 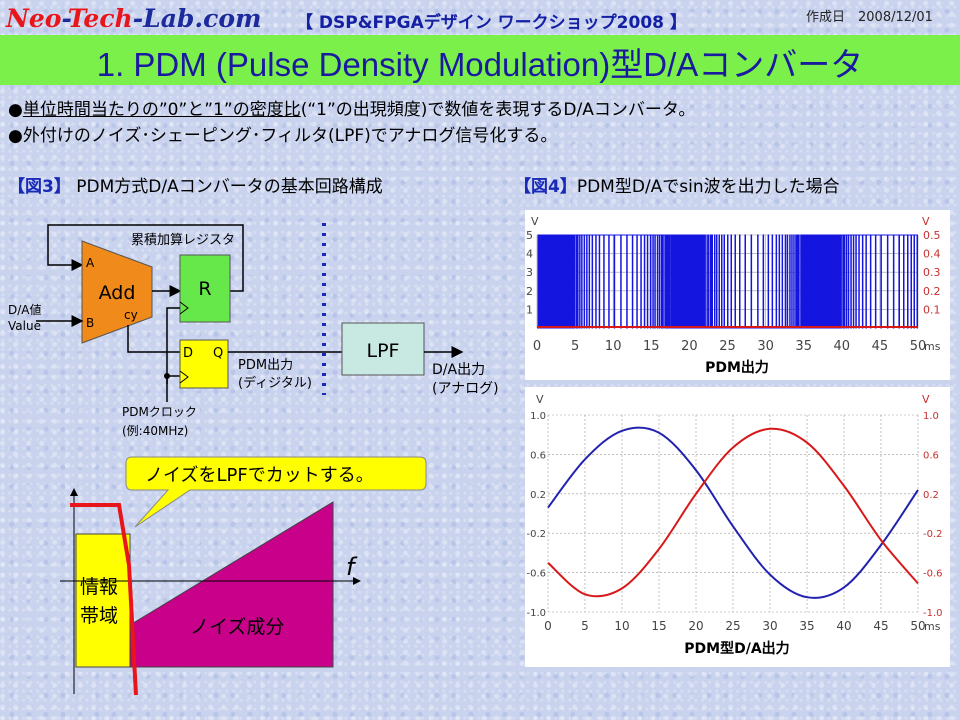 I want to click on site-title-com: .com, so click(x=228, y=18).